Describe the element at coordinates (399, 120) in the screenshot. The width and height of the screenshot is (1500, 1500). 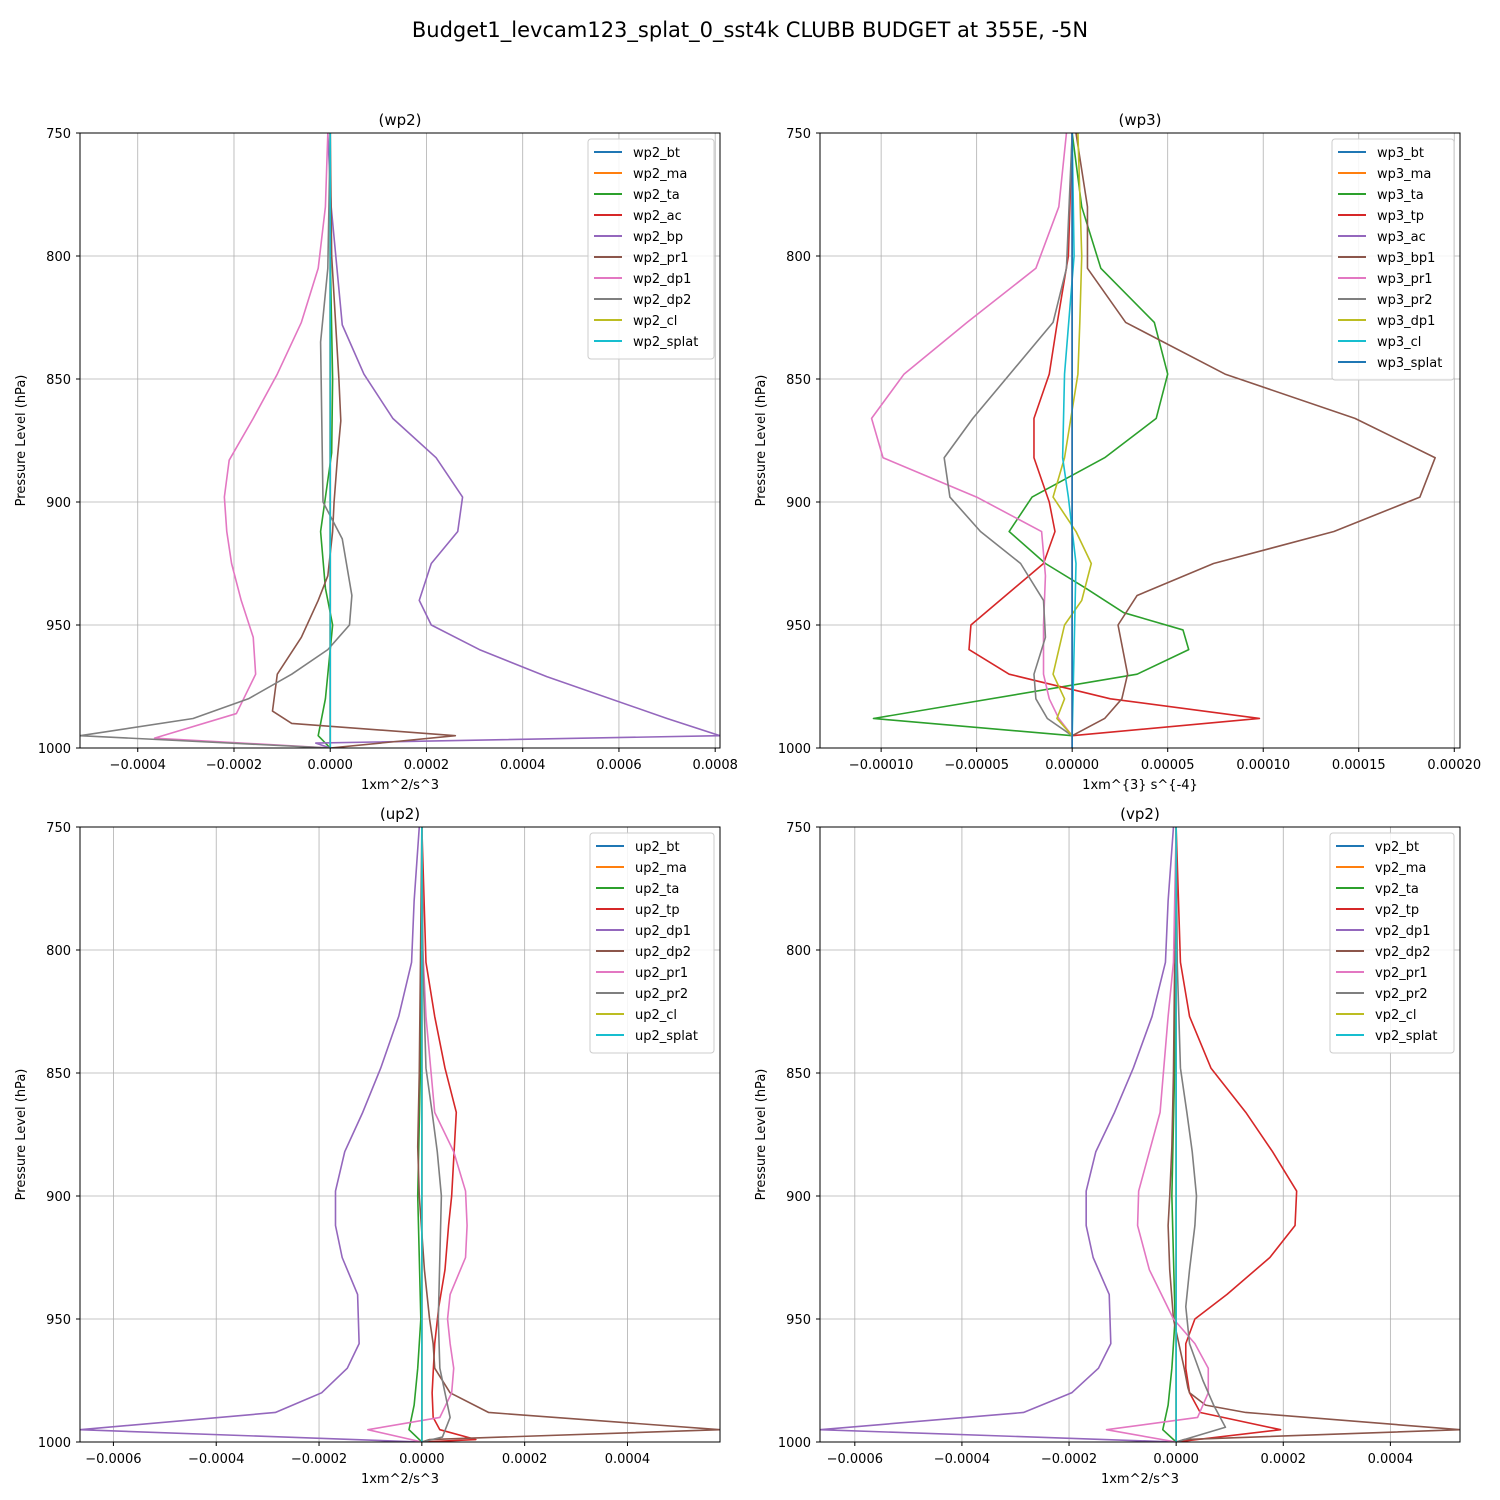
I see `subplot-title: (wp2)` at that location.